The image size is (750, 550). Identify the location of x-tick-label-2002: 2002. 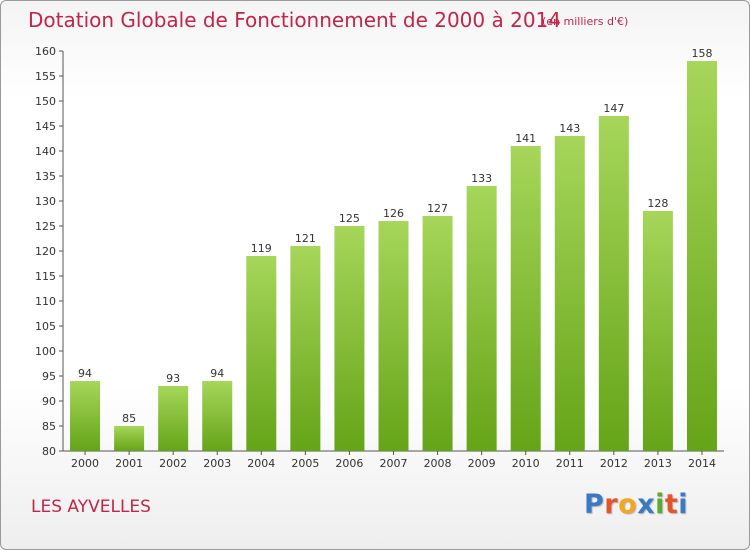
(173, 463).